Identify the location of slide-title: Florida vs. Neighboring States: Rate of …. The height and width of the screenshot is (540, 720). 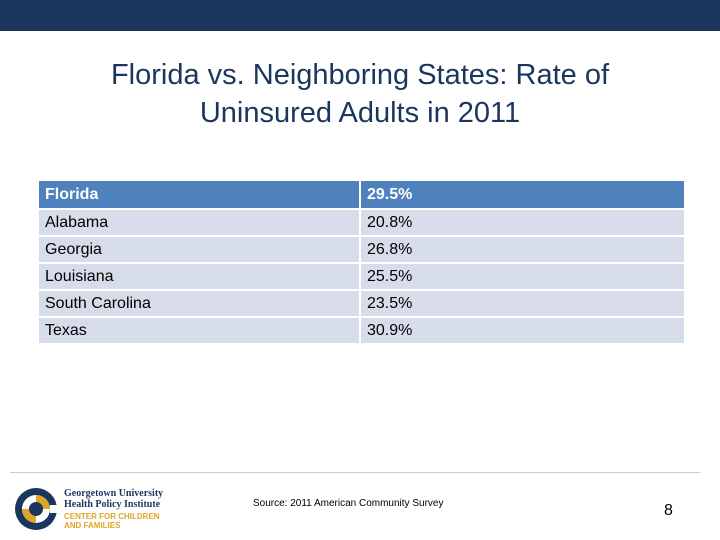
(360, 94).